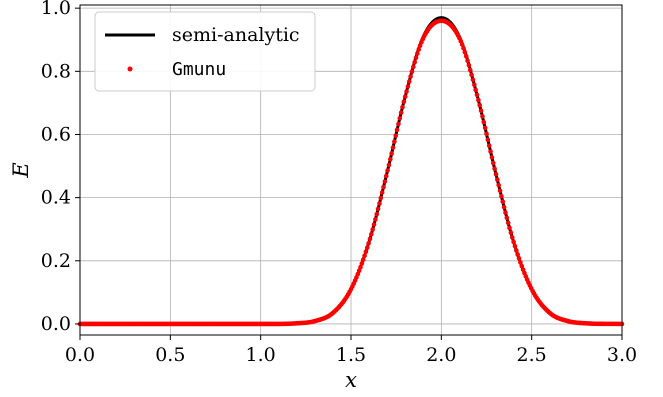 The width and height of the screenshot is (663, 397). I want to click on y-tick-label: 0.6, so click(56, 134).